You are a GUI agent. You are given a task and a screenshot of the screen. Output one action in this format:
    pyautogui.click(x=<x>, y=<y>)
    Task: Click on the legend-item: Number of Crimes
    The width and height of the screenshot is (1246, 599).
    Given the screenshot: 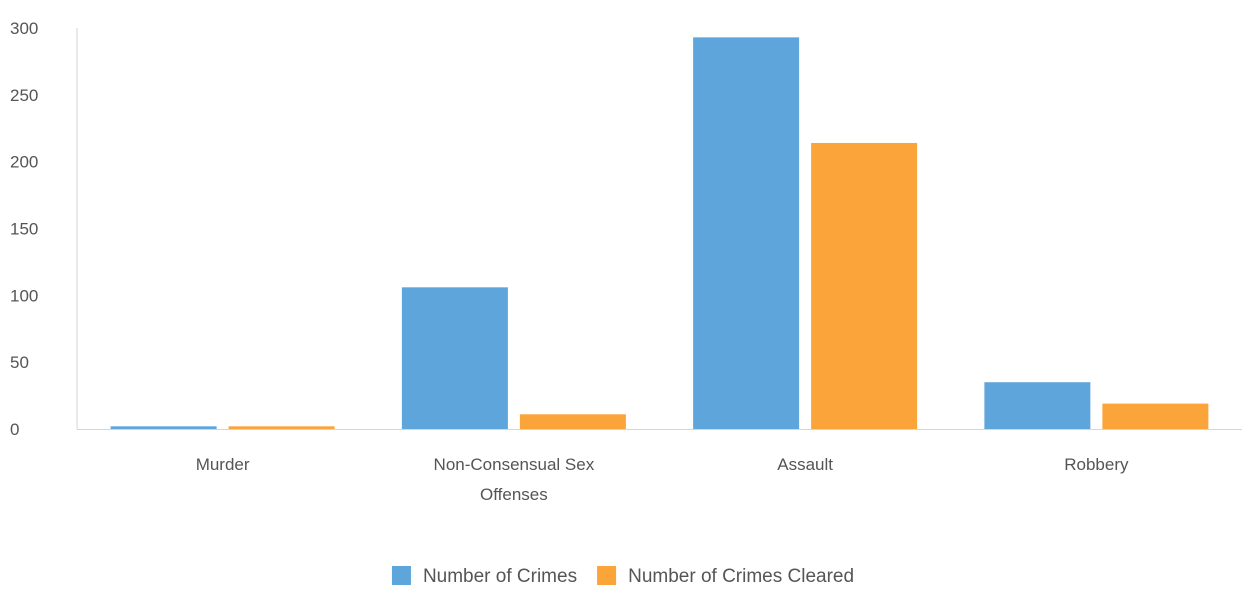 What is the action you would take?
    pyautogui.click(x=484, y=576)
    